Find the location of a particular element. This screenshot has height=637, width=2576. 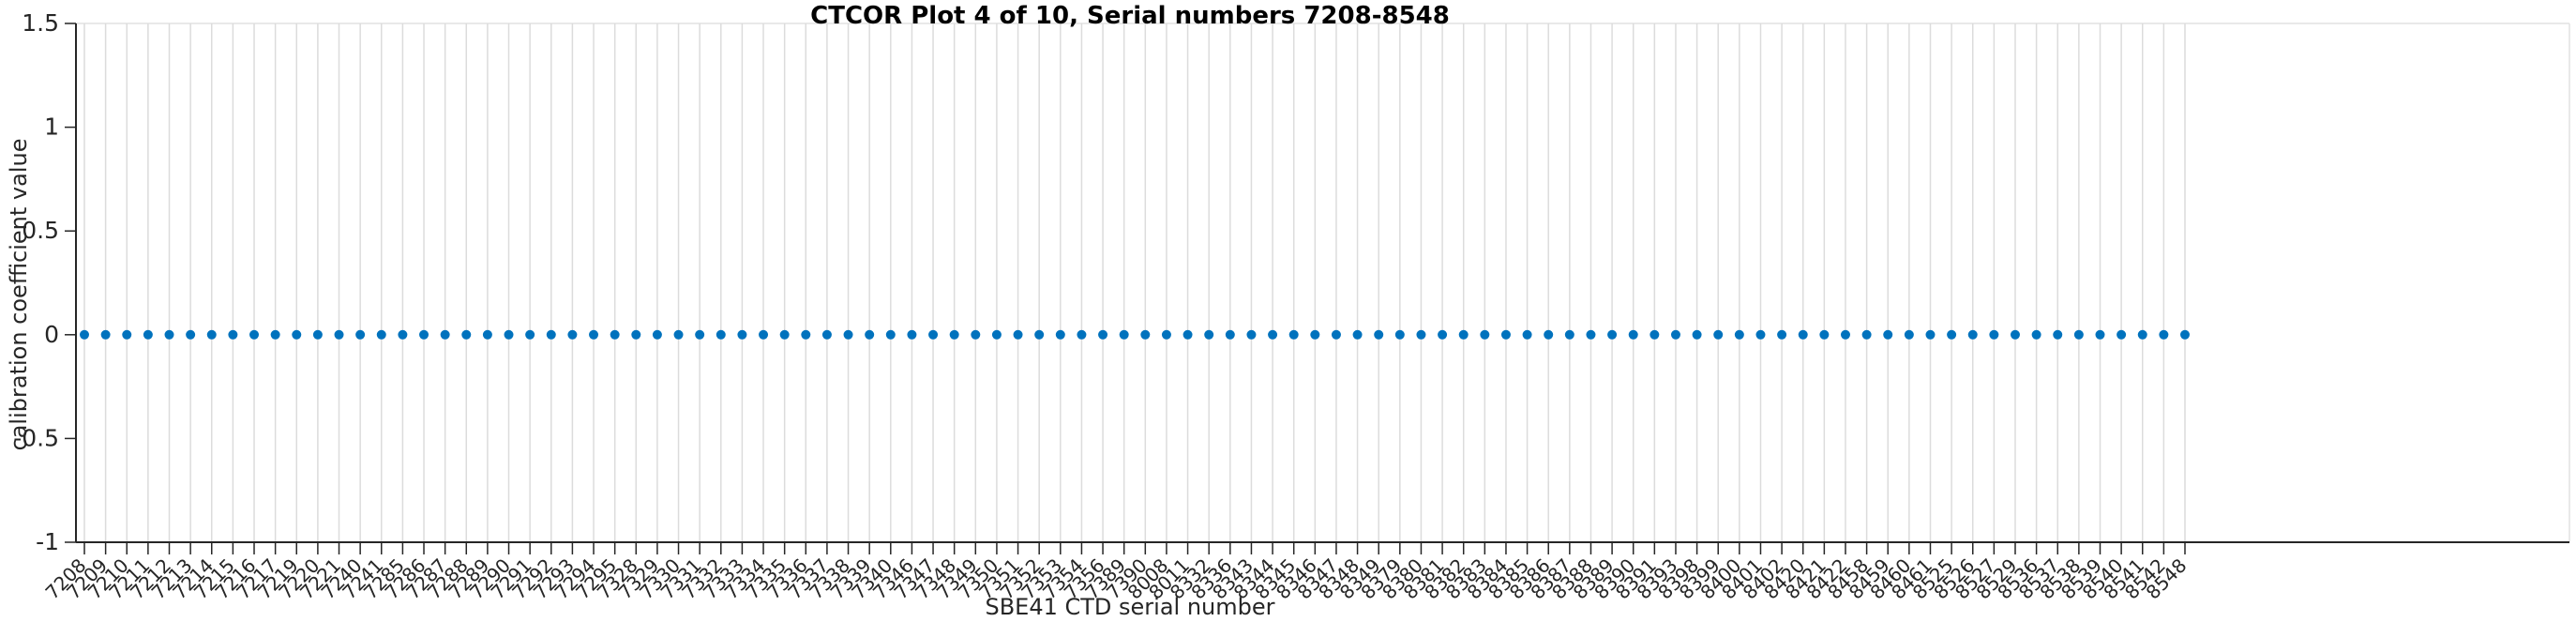

y-tick-label: 0.5 is located at coordinates (40, 230).